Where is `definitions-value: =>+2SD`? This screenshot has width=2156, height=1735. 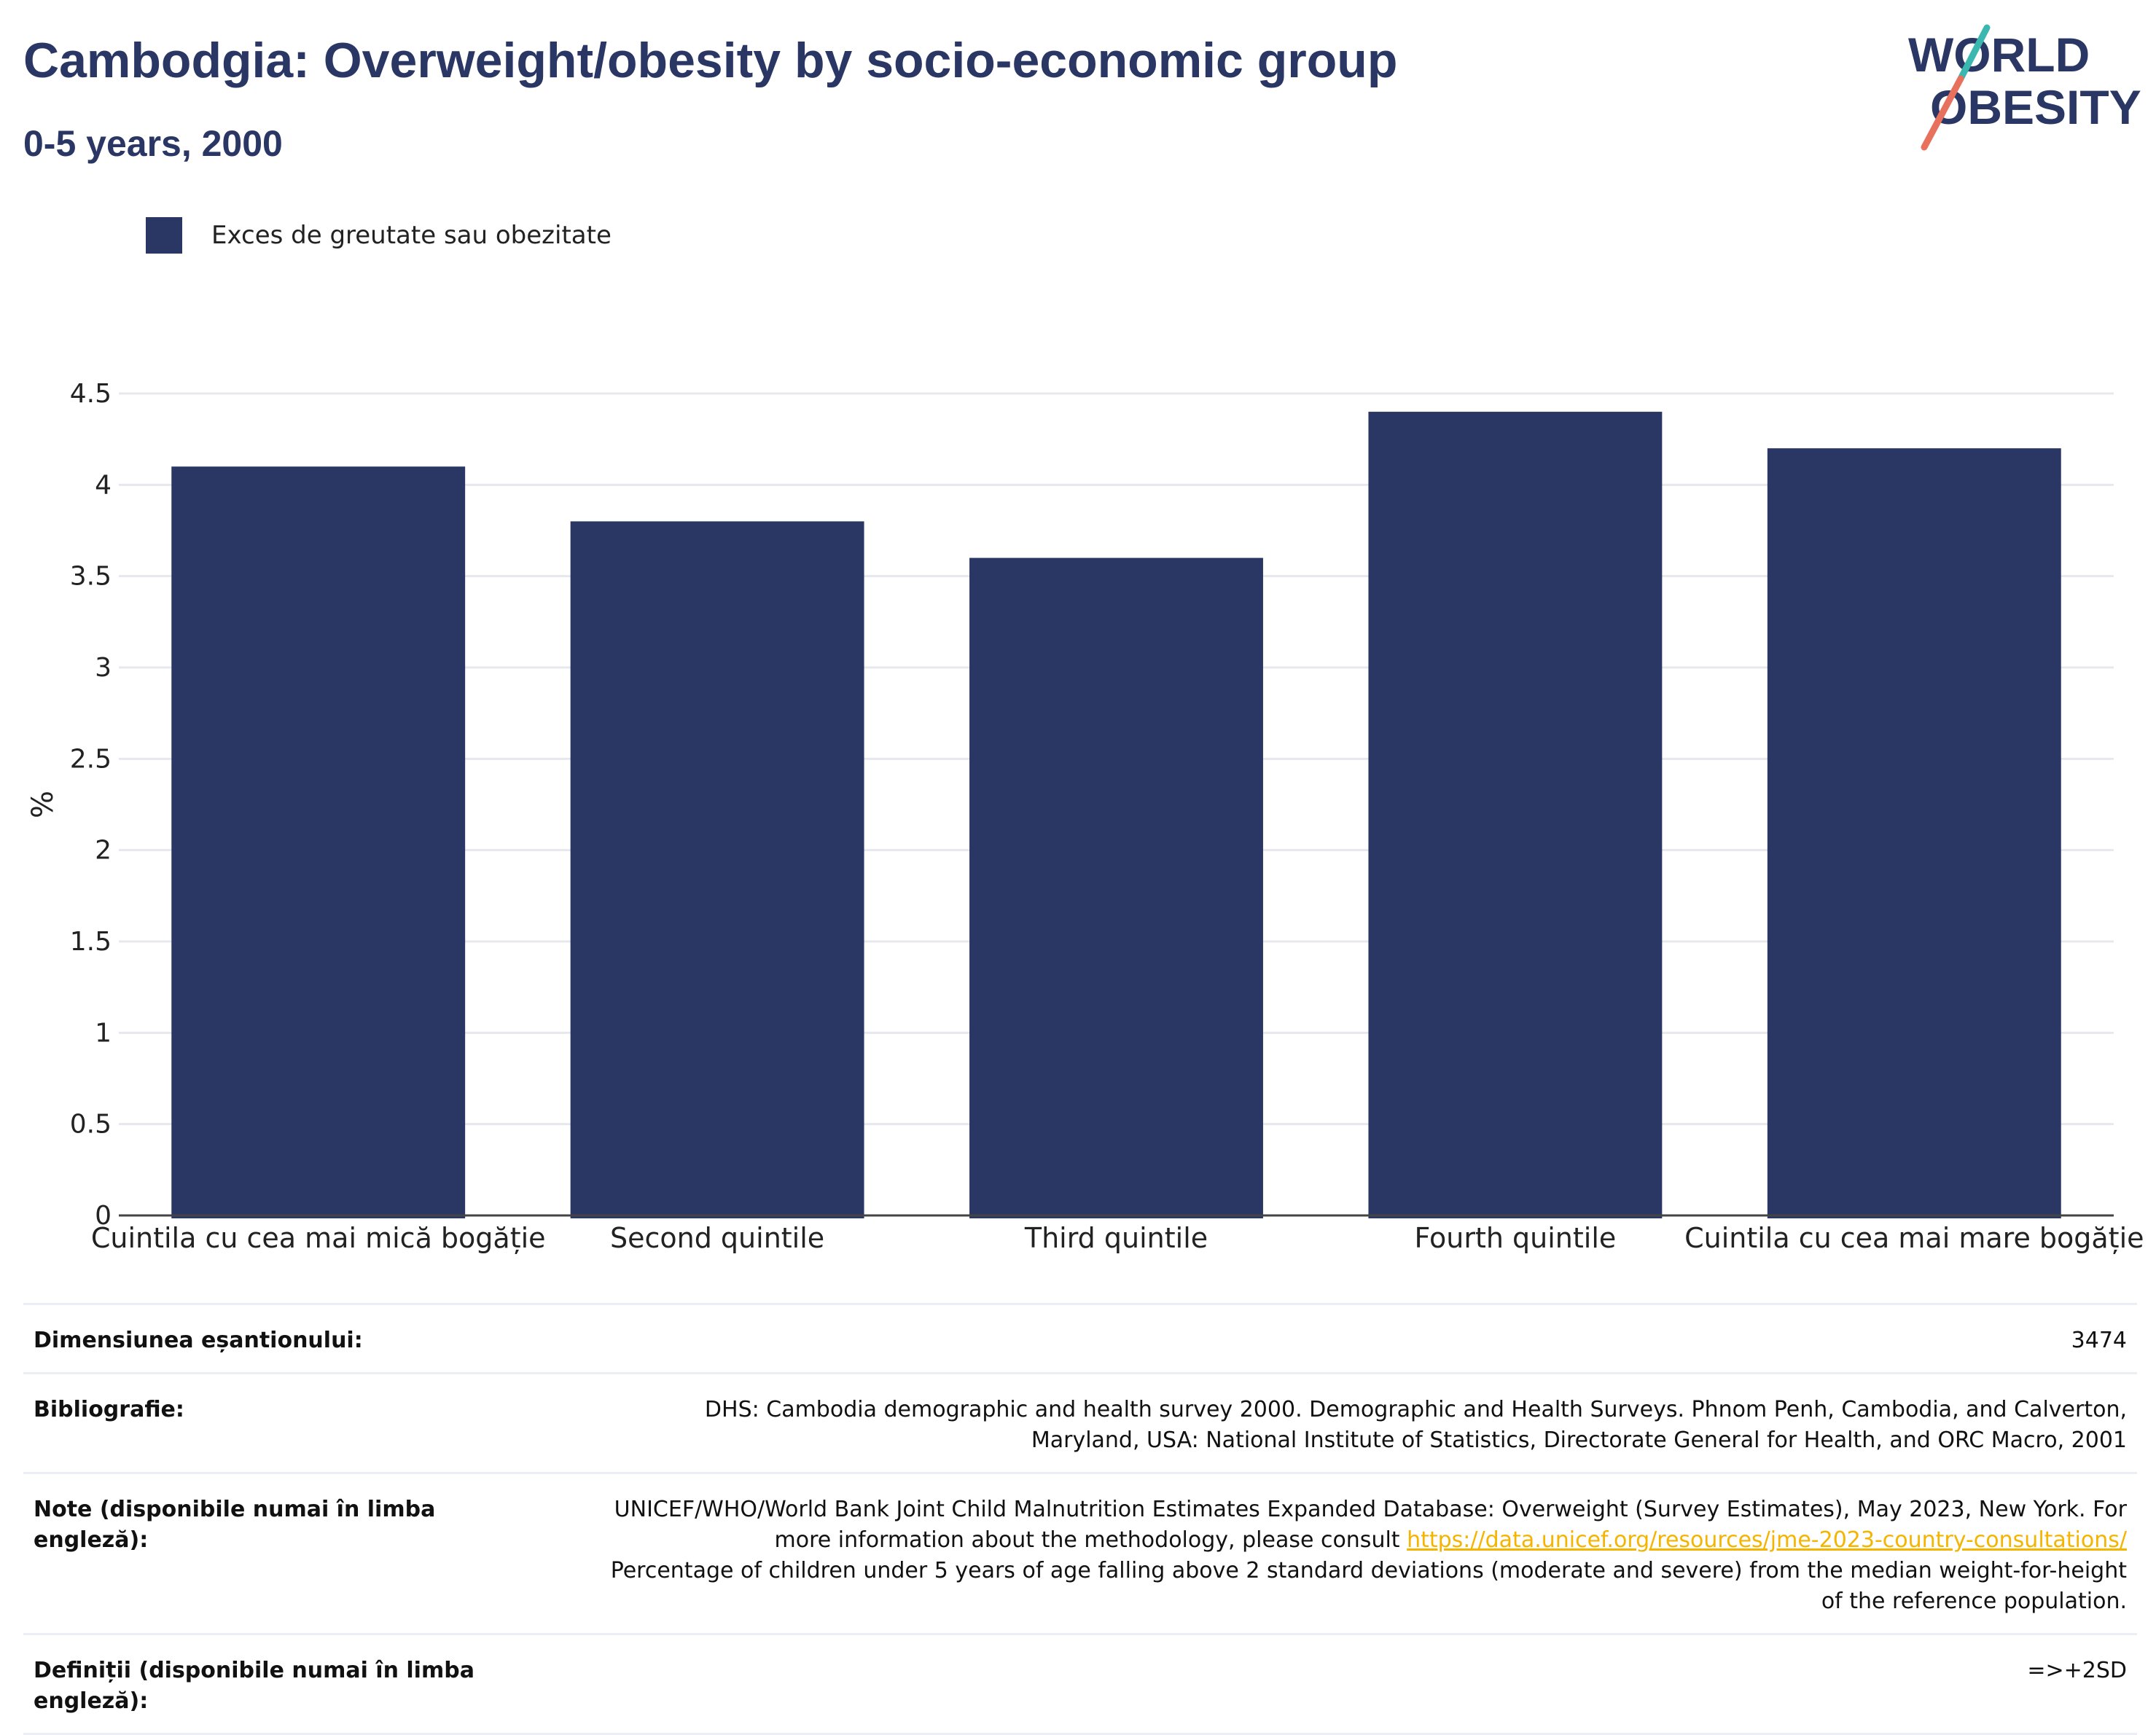 definitions-value: =>+2SD is located at coordinates (2077, 1670).